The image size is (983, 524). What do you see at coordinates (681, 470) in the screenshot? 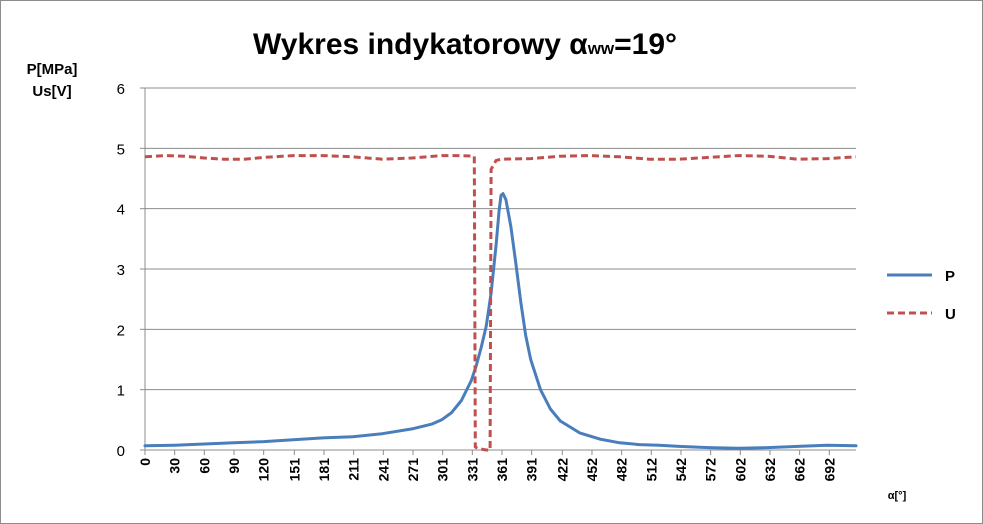
I see `x-tick-label: 542` at bounding box center [681, 470].